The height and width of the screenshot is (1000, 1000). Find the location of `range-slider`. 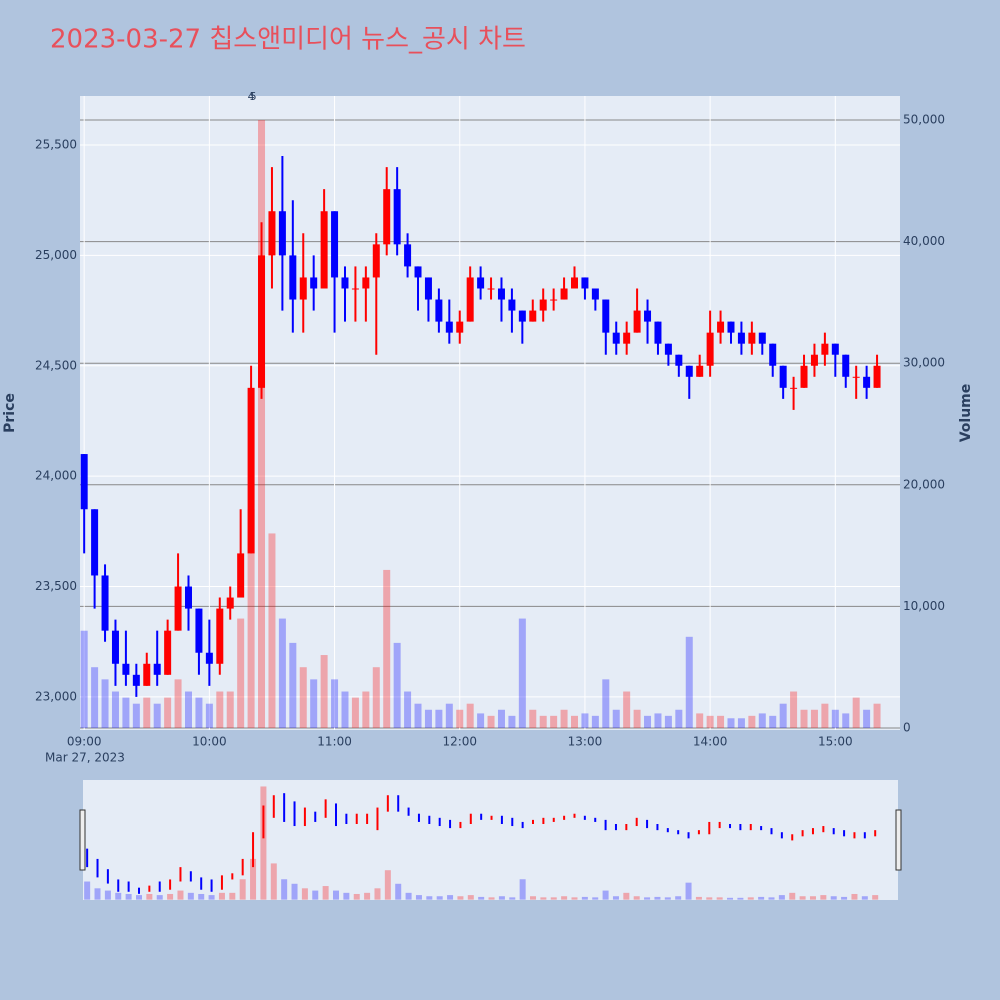

range-slider is located at coordinates (490, 840).